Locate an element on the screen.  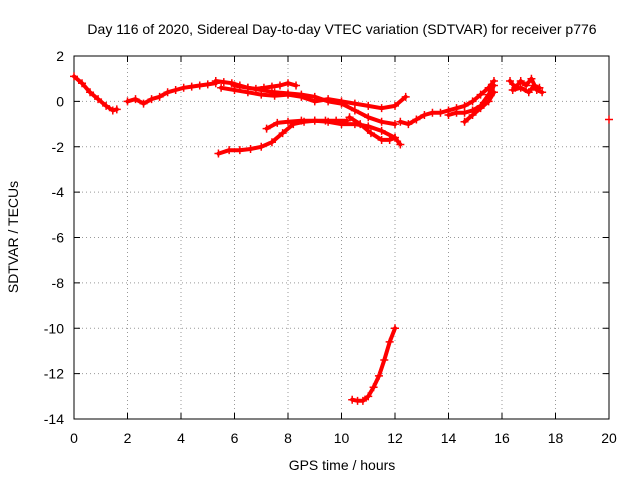
x-tick-label: 8 is located at coordinates (288, 438).